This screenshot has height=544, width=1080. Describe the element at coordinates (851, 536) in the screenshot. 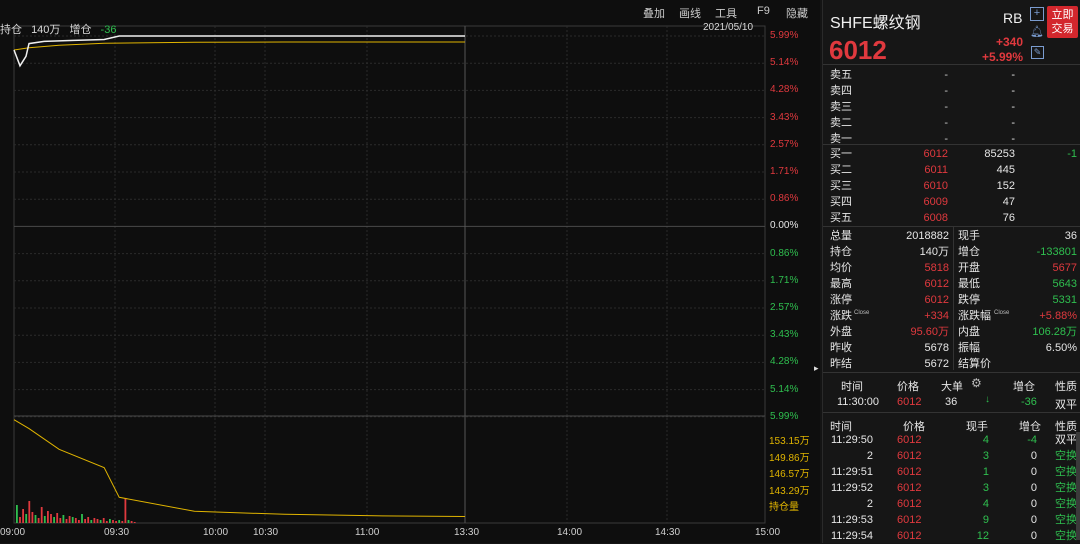

I see `tick-time: 11:29:54` at that location.